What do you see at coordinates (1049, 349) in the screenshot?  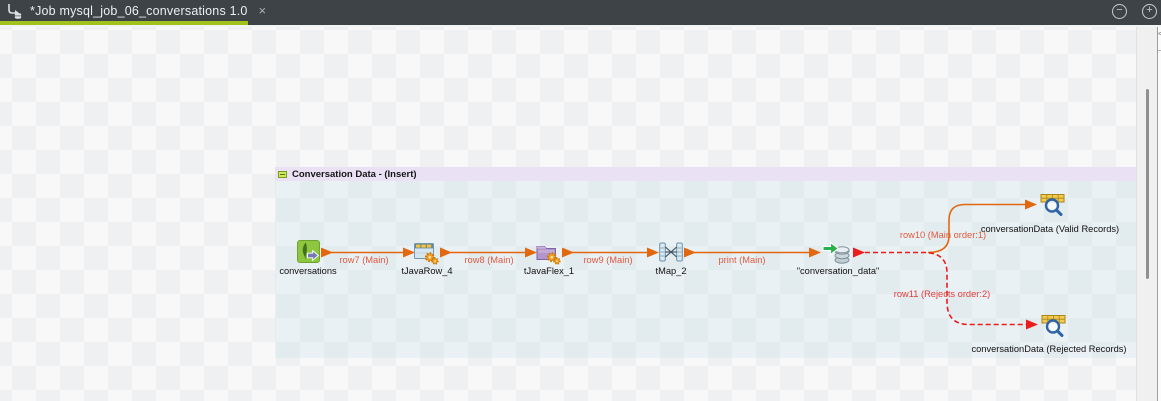 I see `component-label-rejected-records: conversationData (Rejected Records)` at bounding box center [1049, 349].